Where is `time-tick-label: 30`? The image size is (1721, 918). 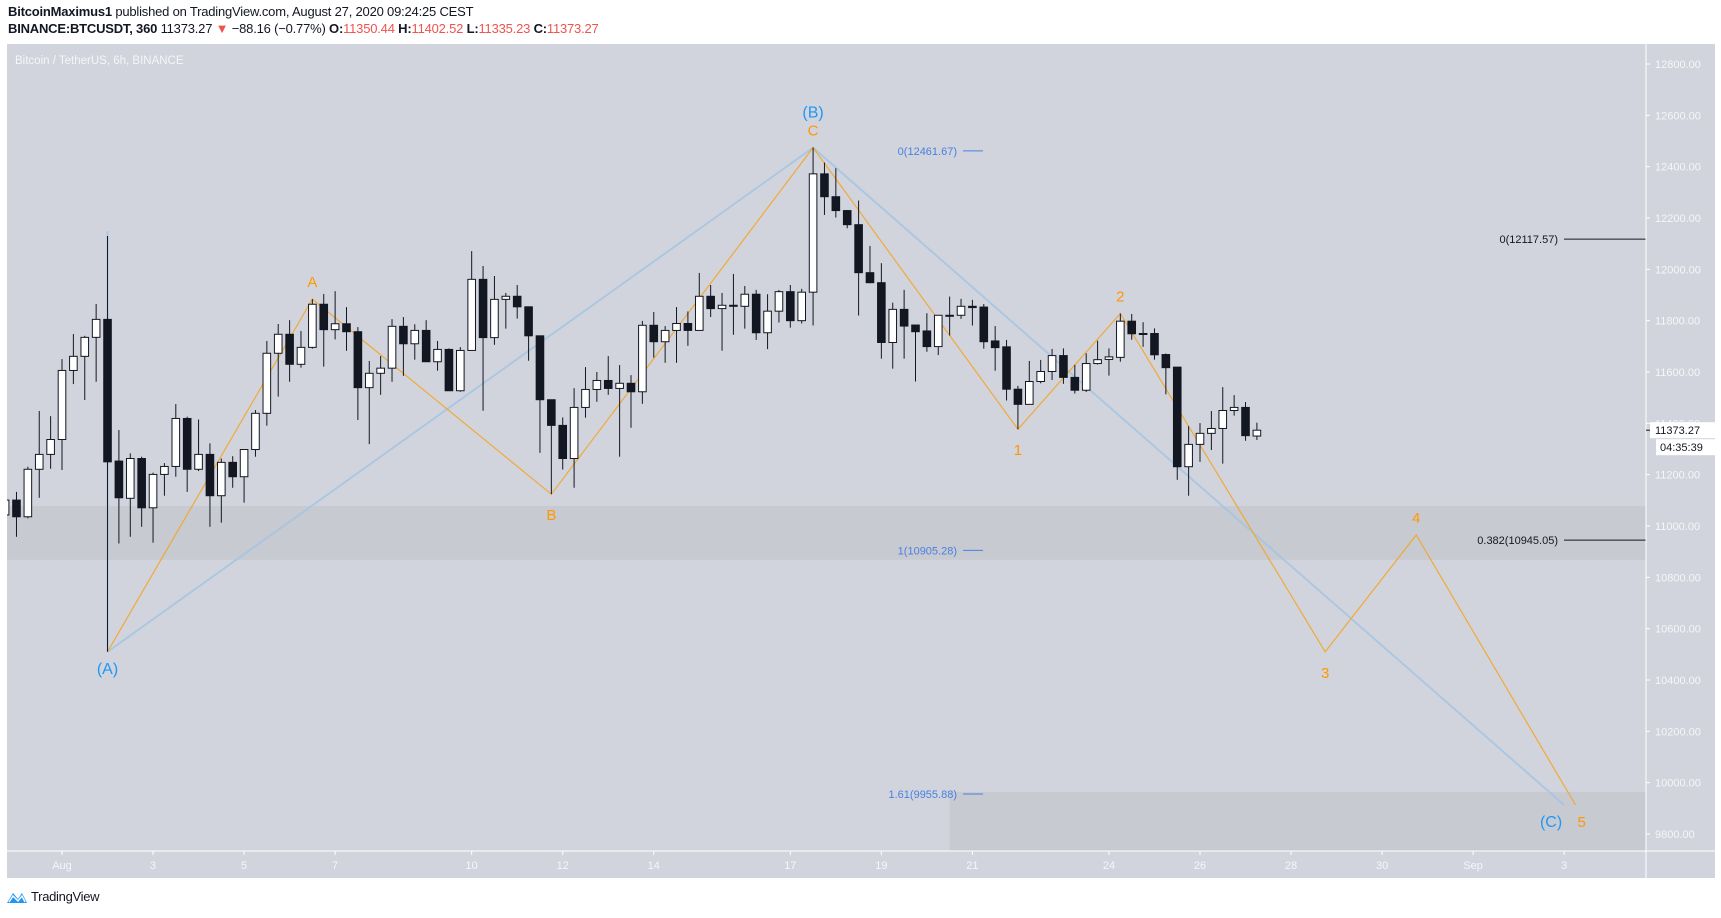
time-tick-label: 30 is located at coordinates (1382, 866).